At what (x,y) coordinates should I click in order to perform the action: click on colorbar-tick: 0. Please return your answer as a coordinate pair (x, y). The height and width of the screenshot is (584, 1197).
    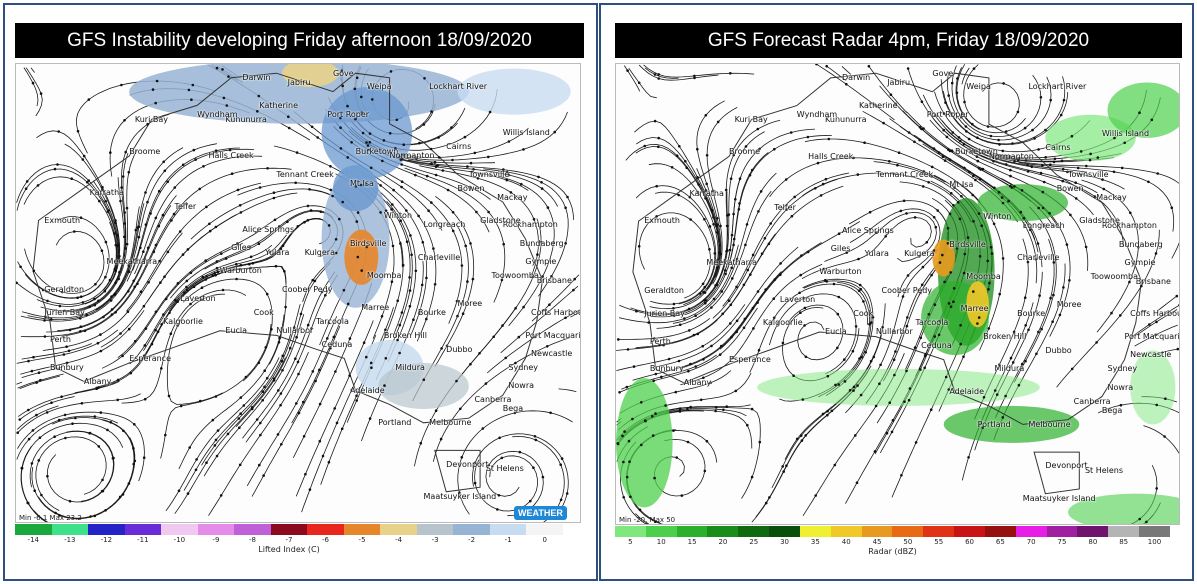
    Looking at the image, I should click on (544, 540).